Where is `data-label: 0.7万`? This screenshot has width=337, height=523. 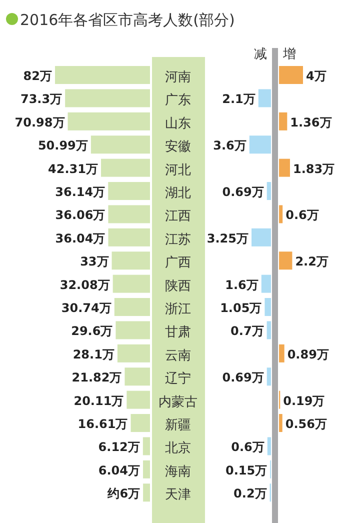
data-label: 0.7万 is located at coordinates (247, 331).